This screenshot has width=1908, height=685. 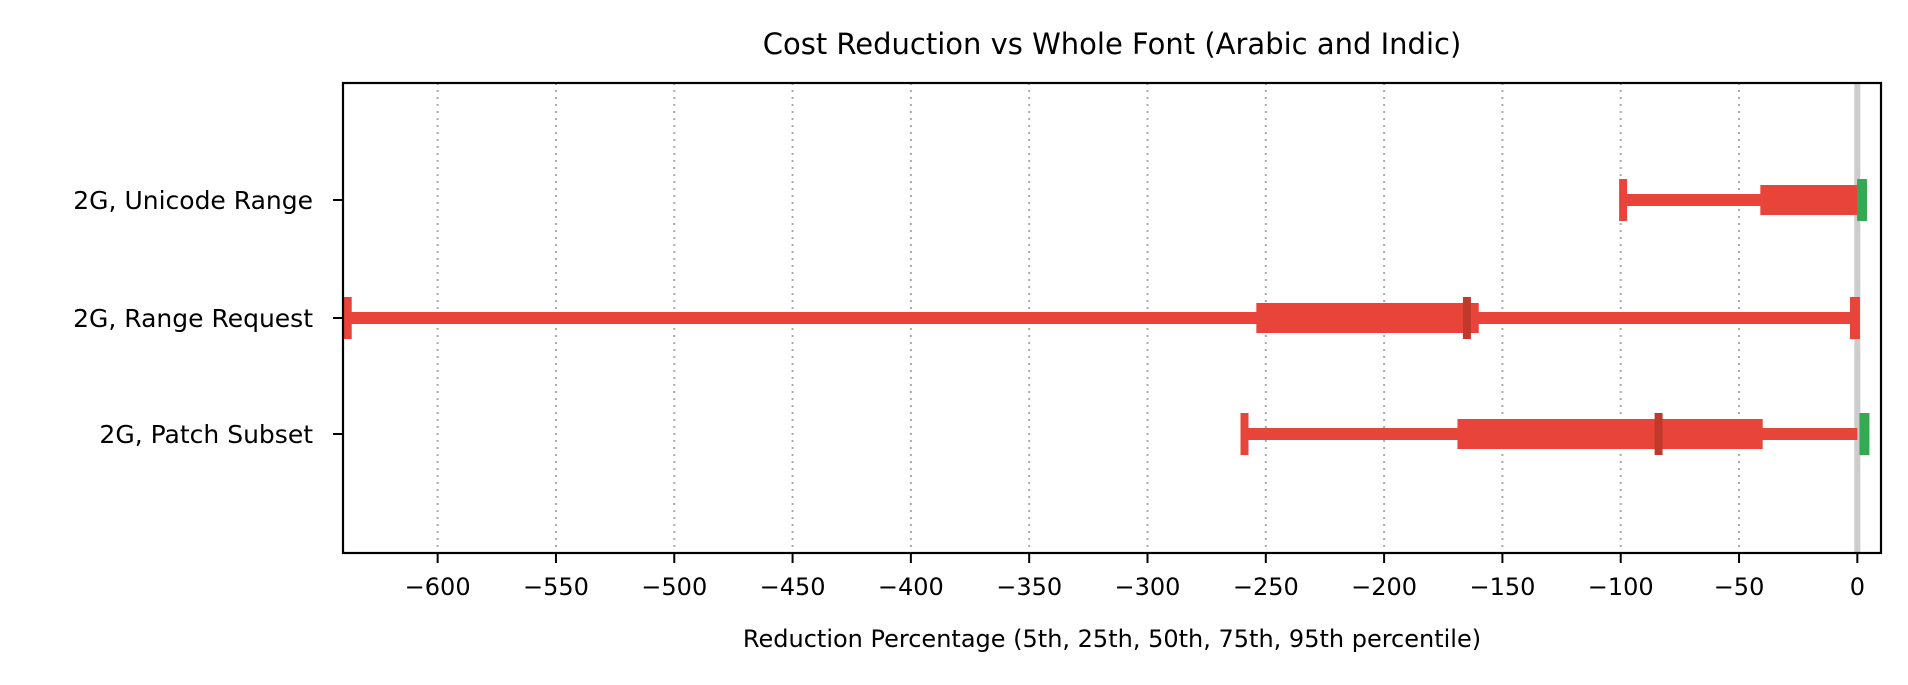 I want to click on x-tick-label: −200, so click(x=1384, y=587).